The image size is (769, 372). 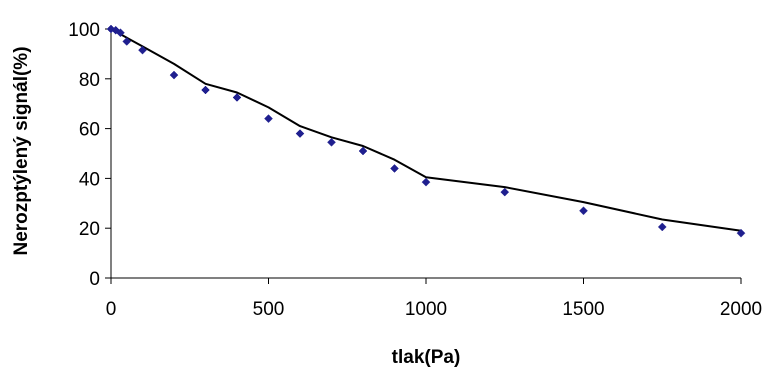 What do you see at coordinates (269, 309) in the screenshot?
I see `x-tick-label: 500` at bounding box center [269, 309].